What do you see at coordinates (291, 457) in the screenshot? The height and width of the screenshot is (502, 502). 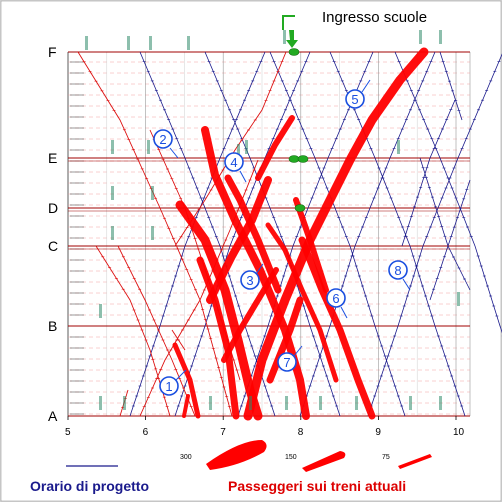 I see `legend-scale-value: 150` at bounding box center [291, 457].